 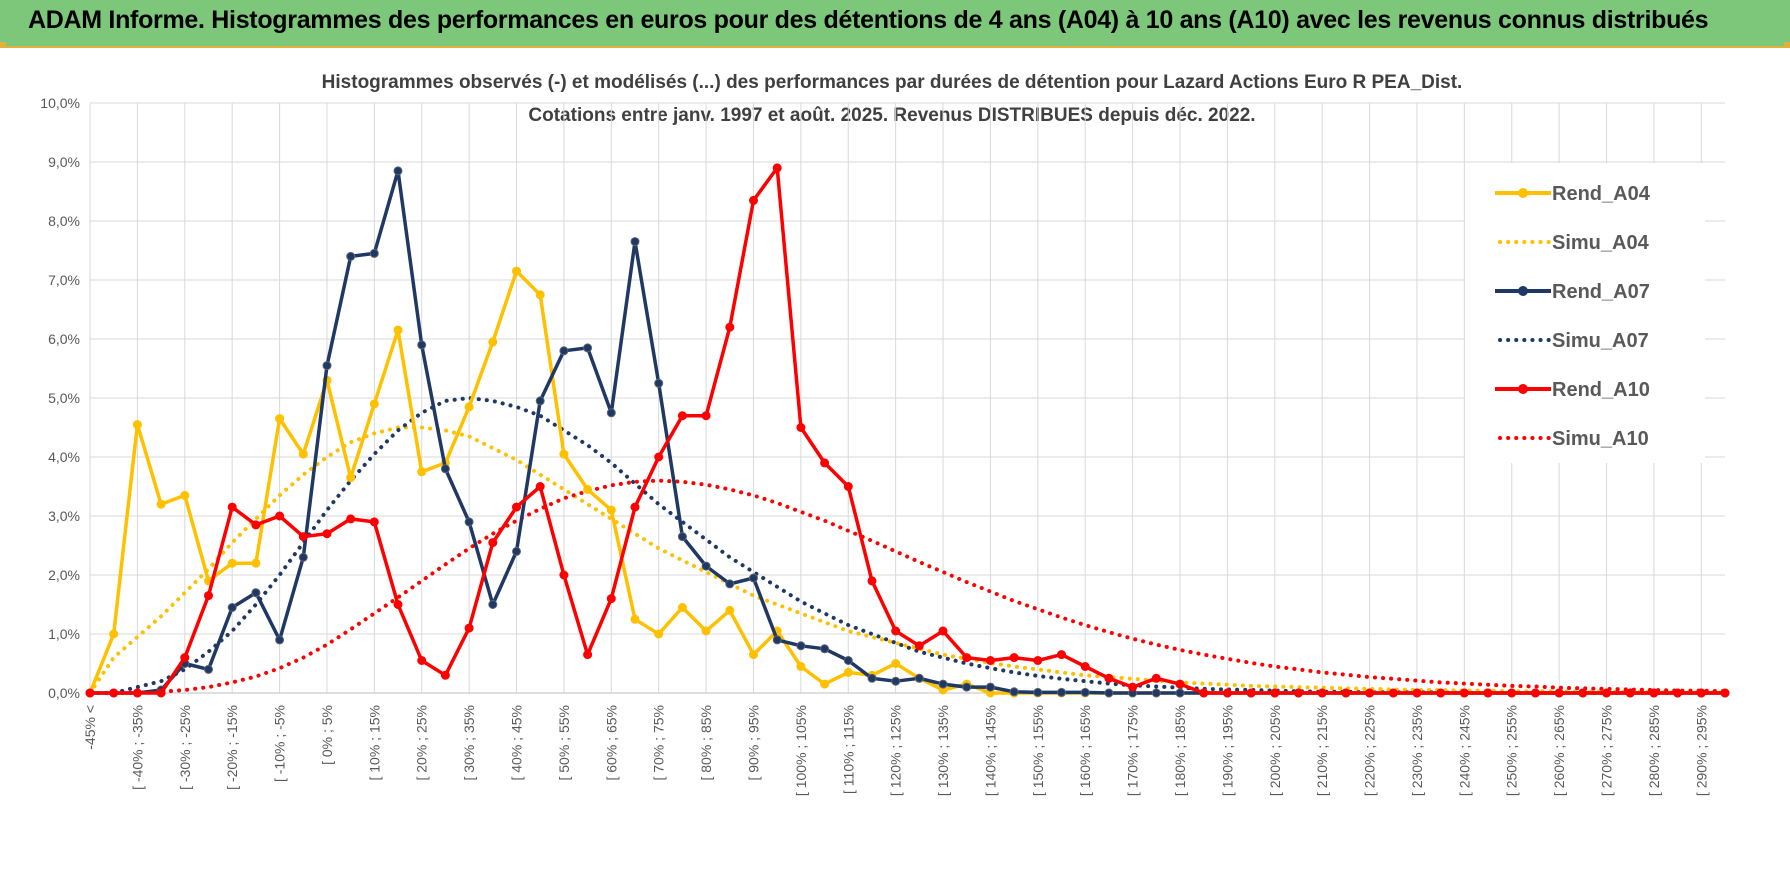 I want to click on x-tick-label: [ -20% ; -15%, so click(x=232, y=747).